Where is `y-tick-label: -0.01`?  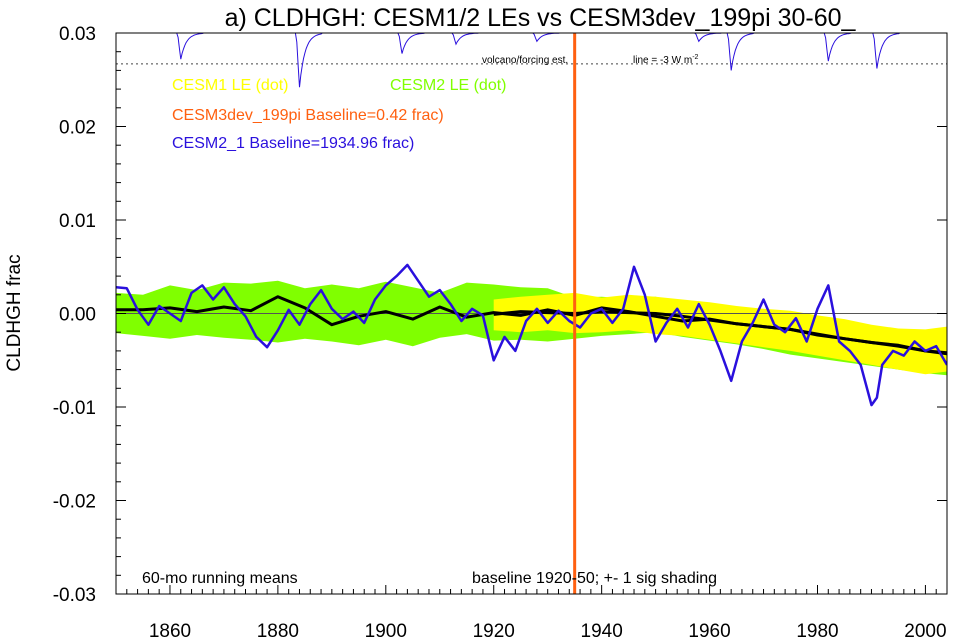 y-tick-label: -0.01 is located at coordinates (74, 408).